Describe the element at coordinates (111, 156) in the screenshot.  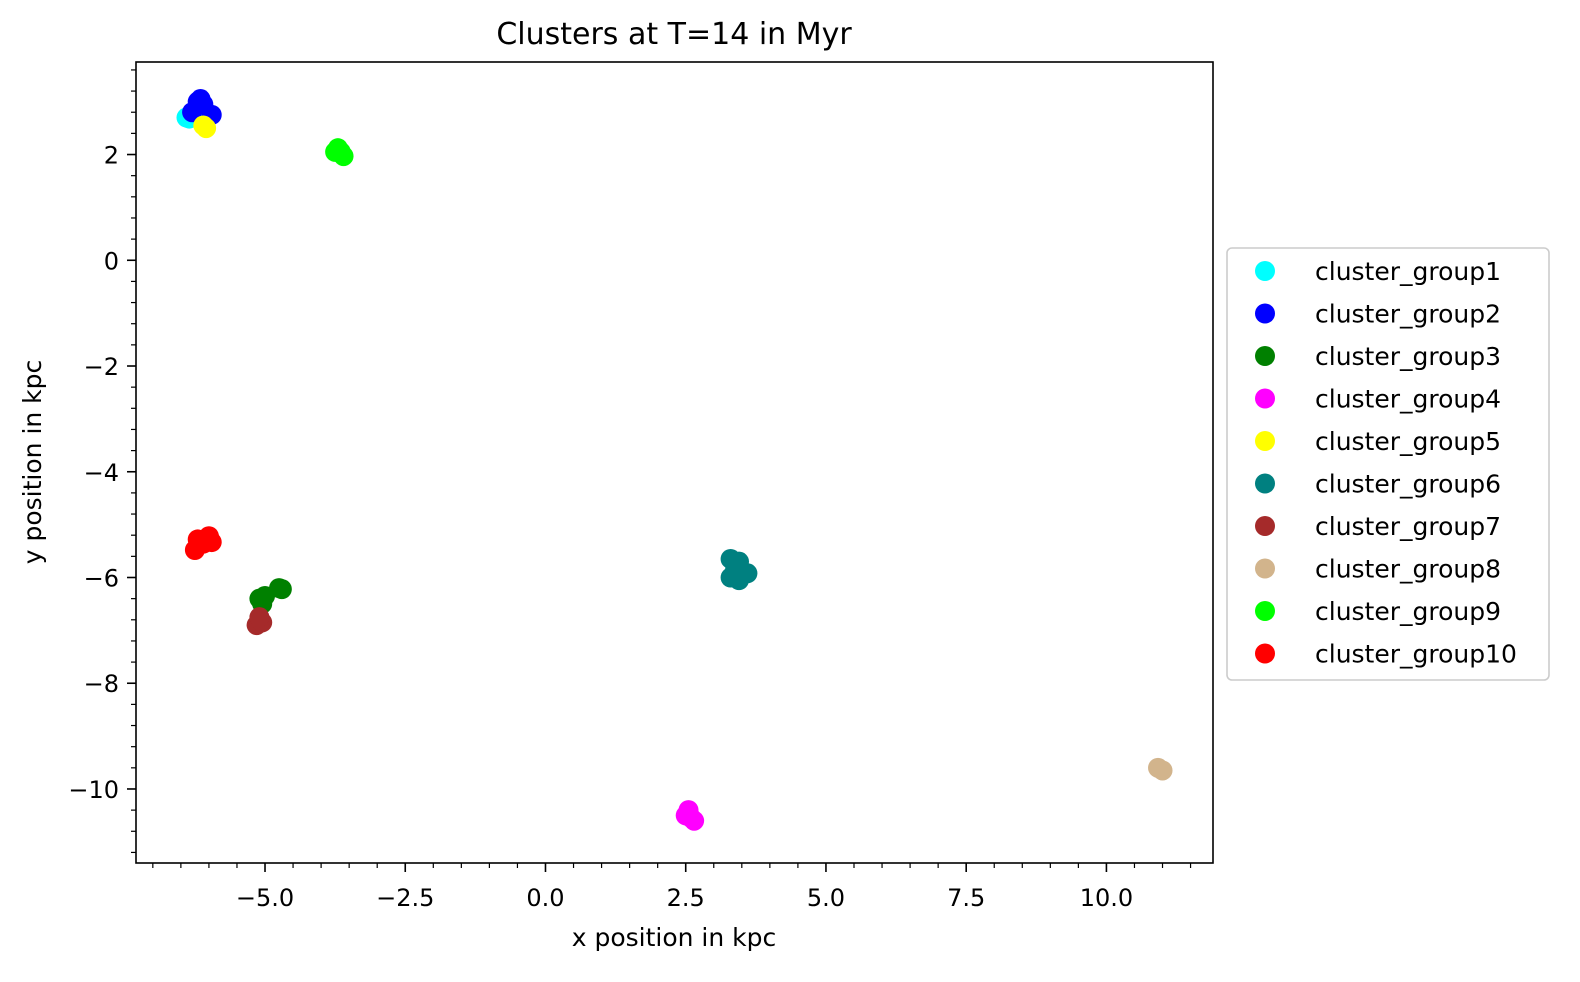
I see `y-tick-label: 2` at that location.